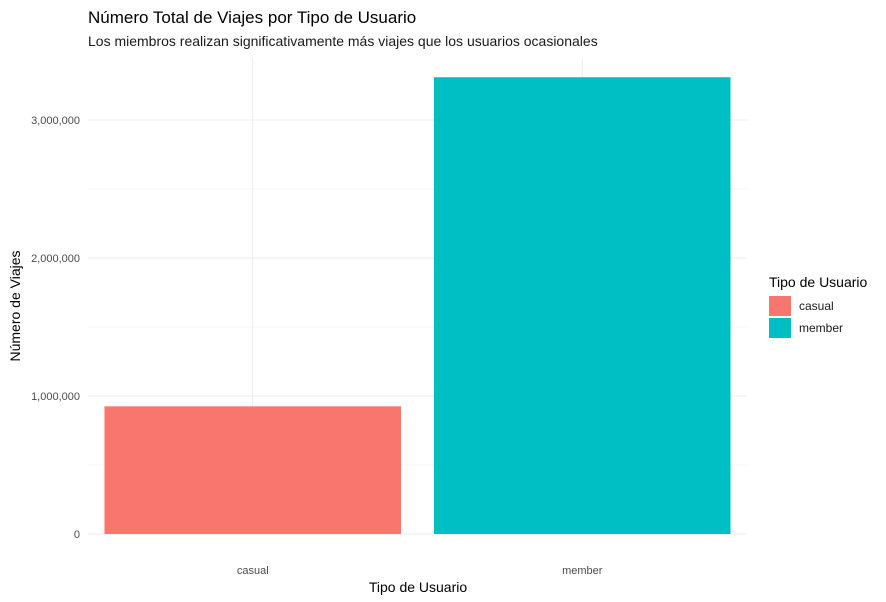 The image size is (886, 602). I want to click on x-axis-ticks: casual member, so click(420, 571).